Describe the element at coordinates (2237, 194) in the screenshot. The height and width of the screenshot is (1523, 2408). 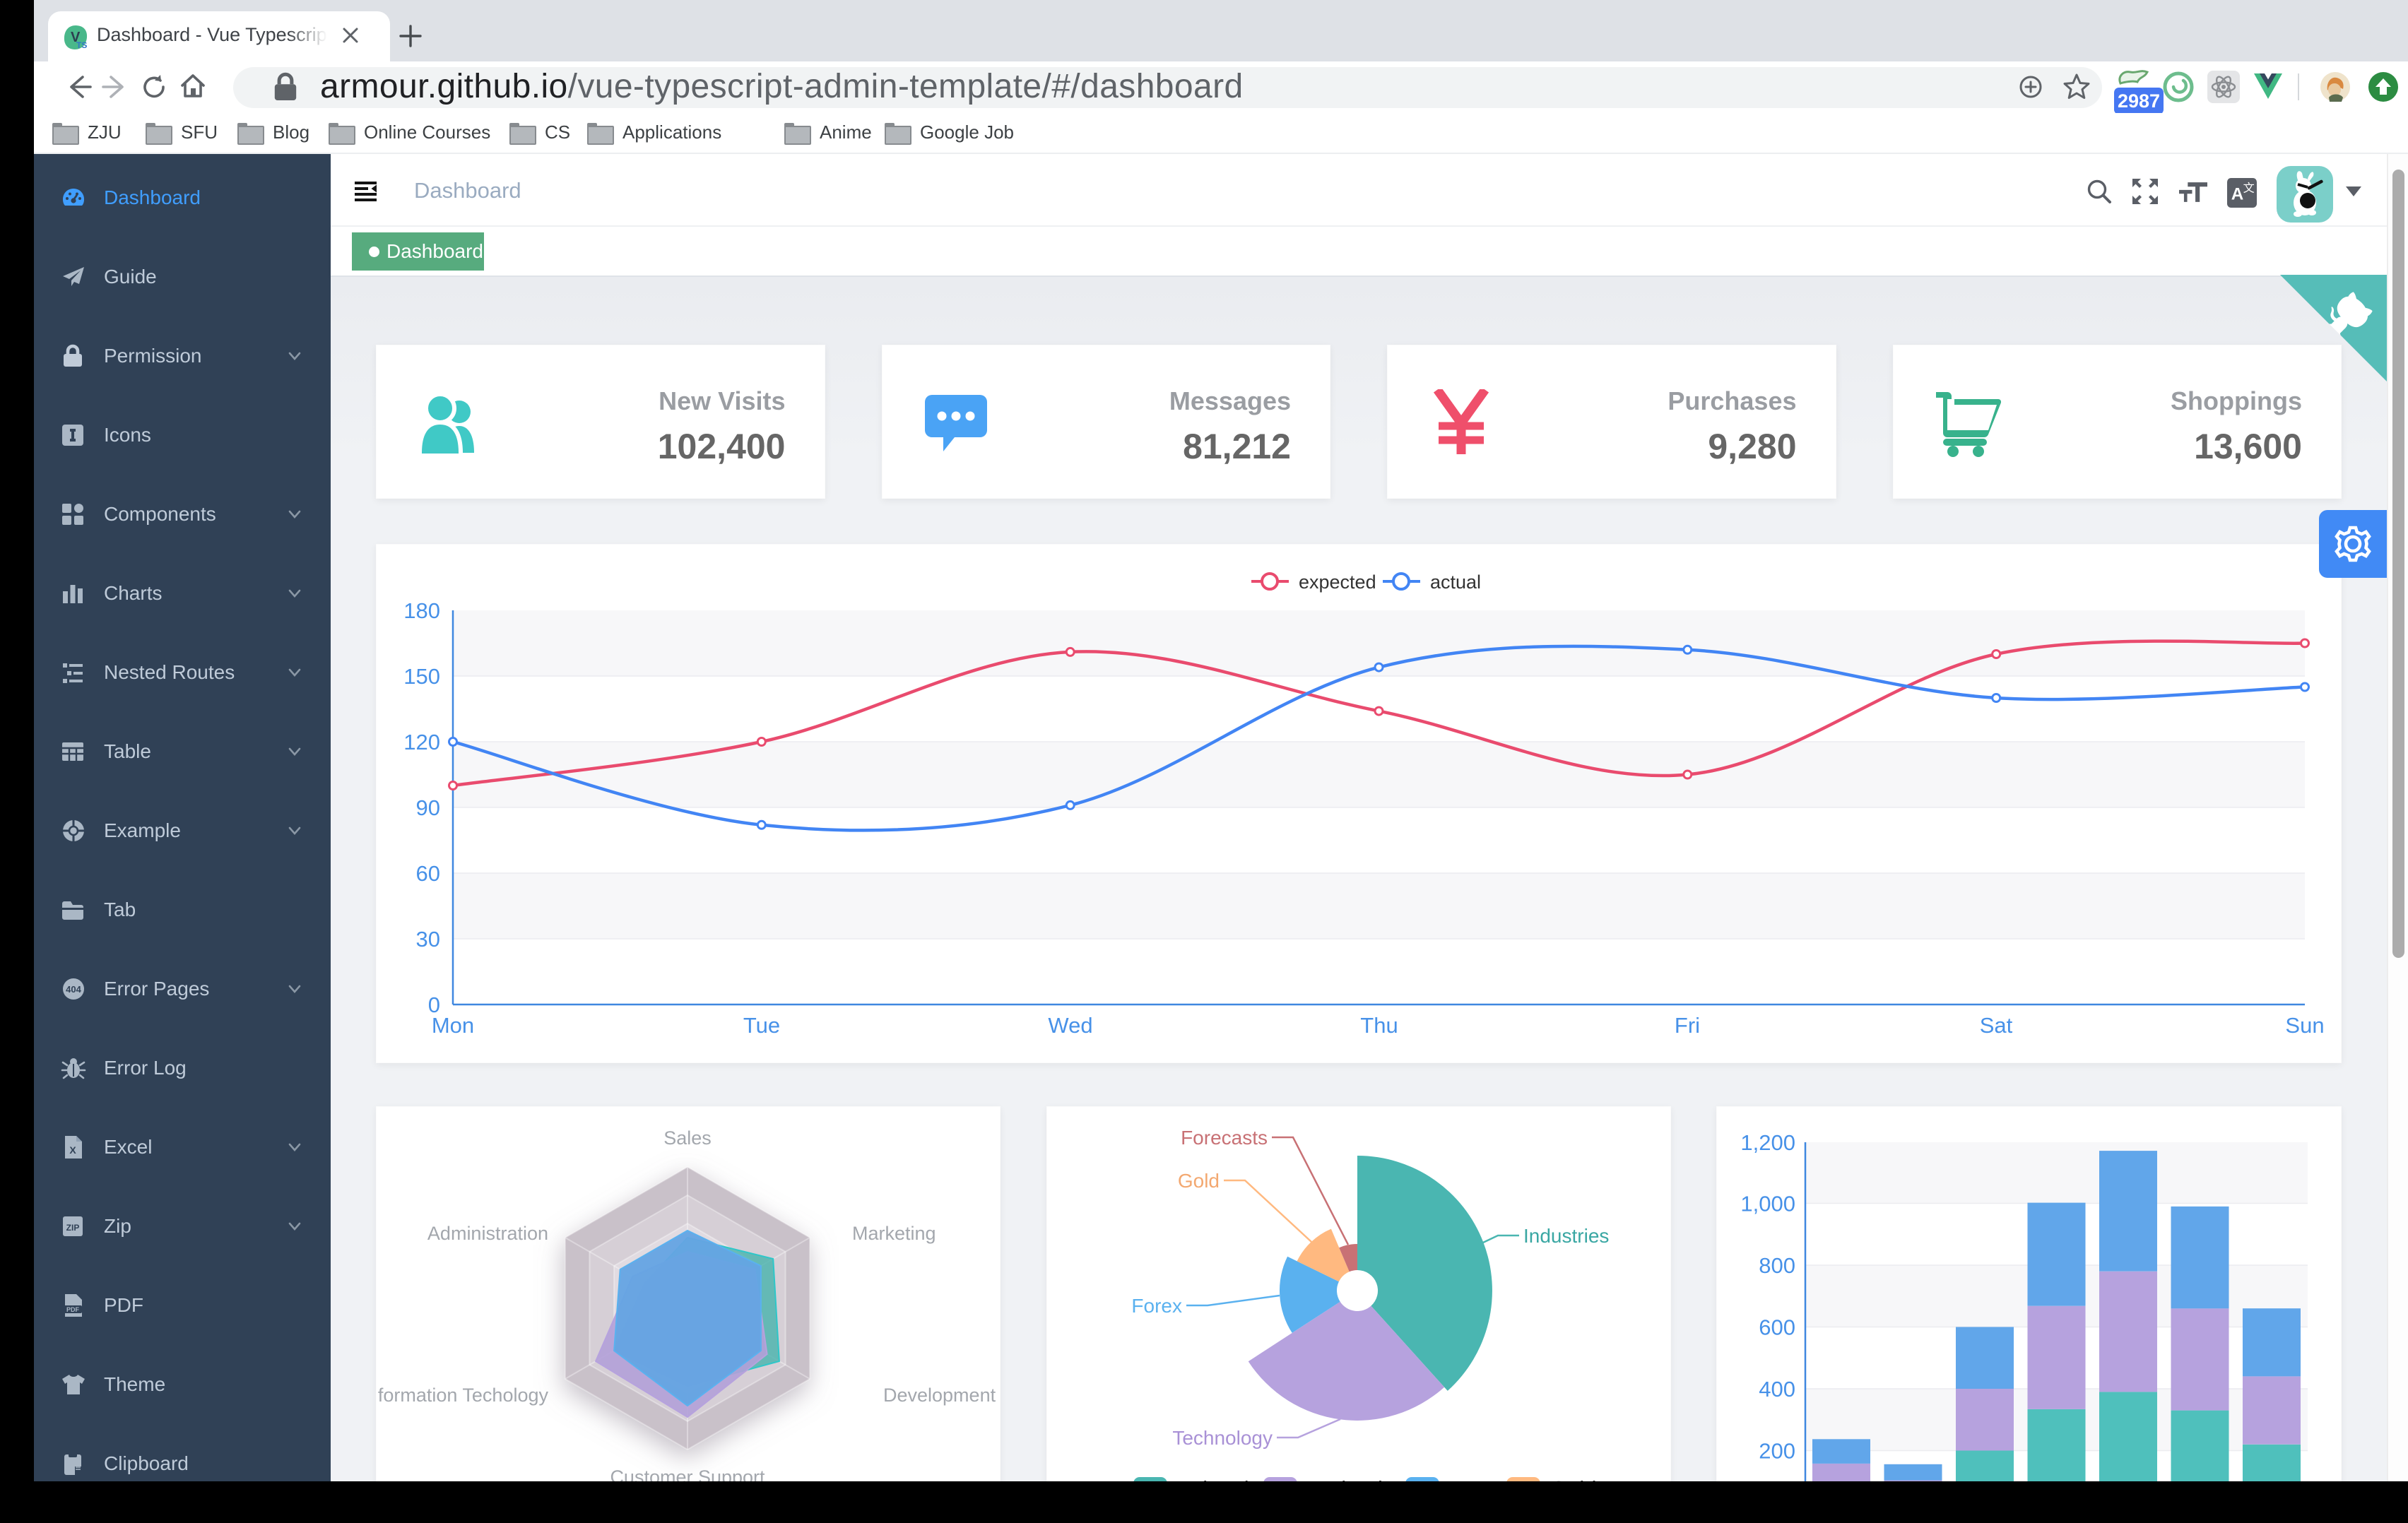
I see `svg-text: A` at that location.